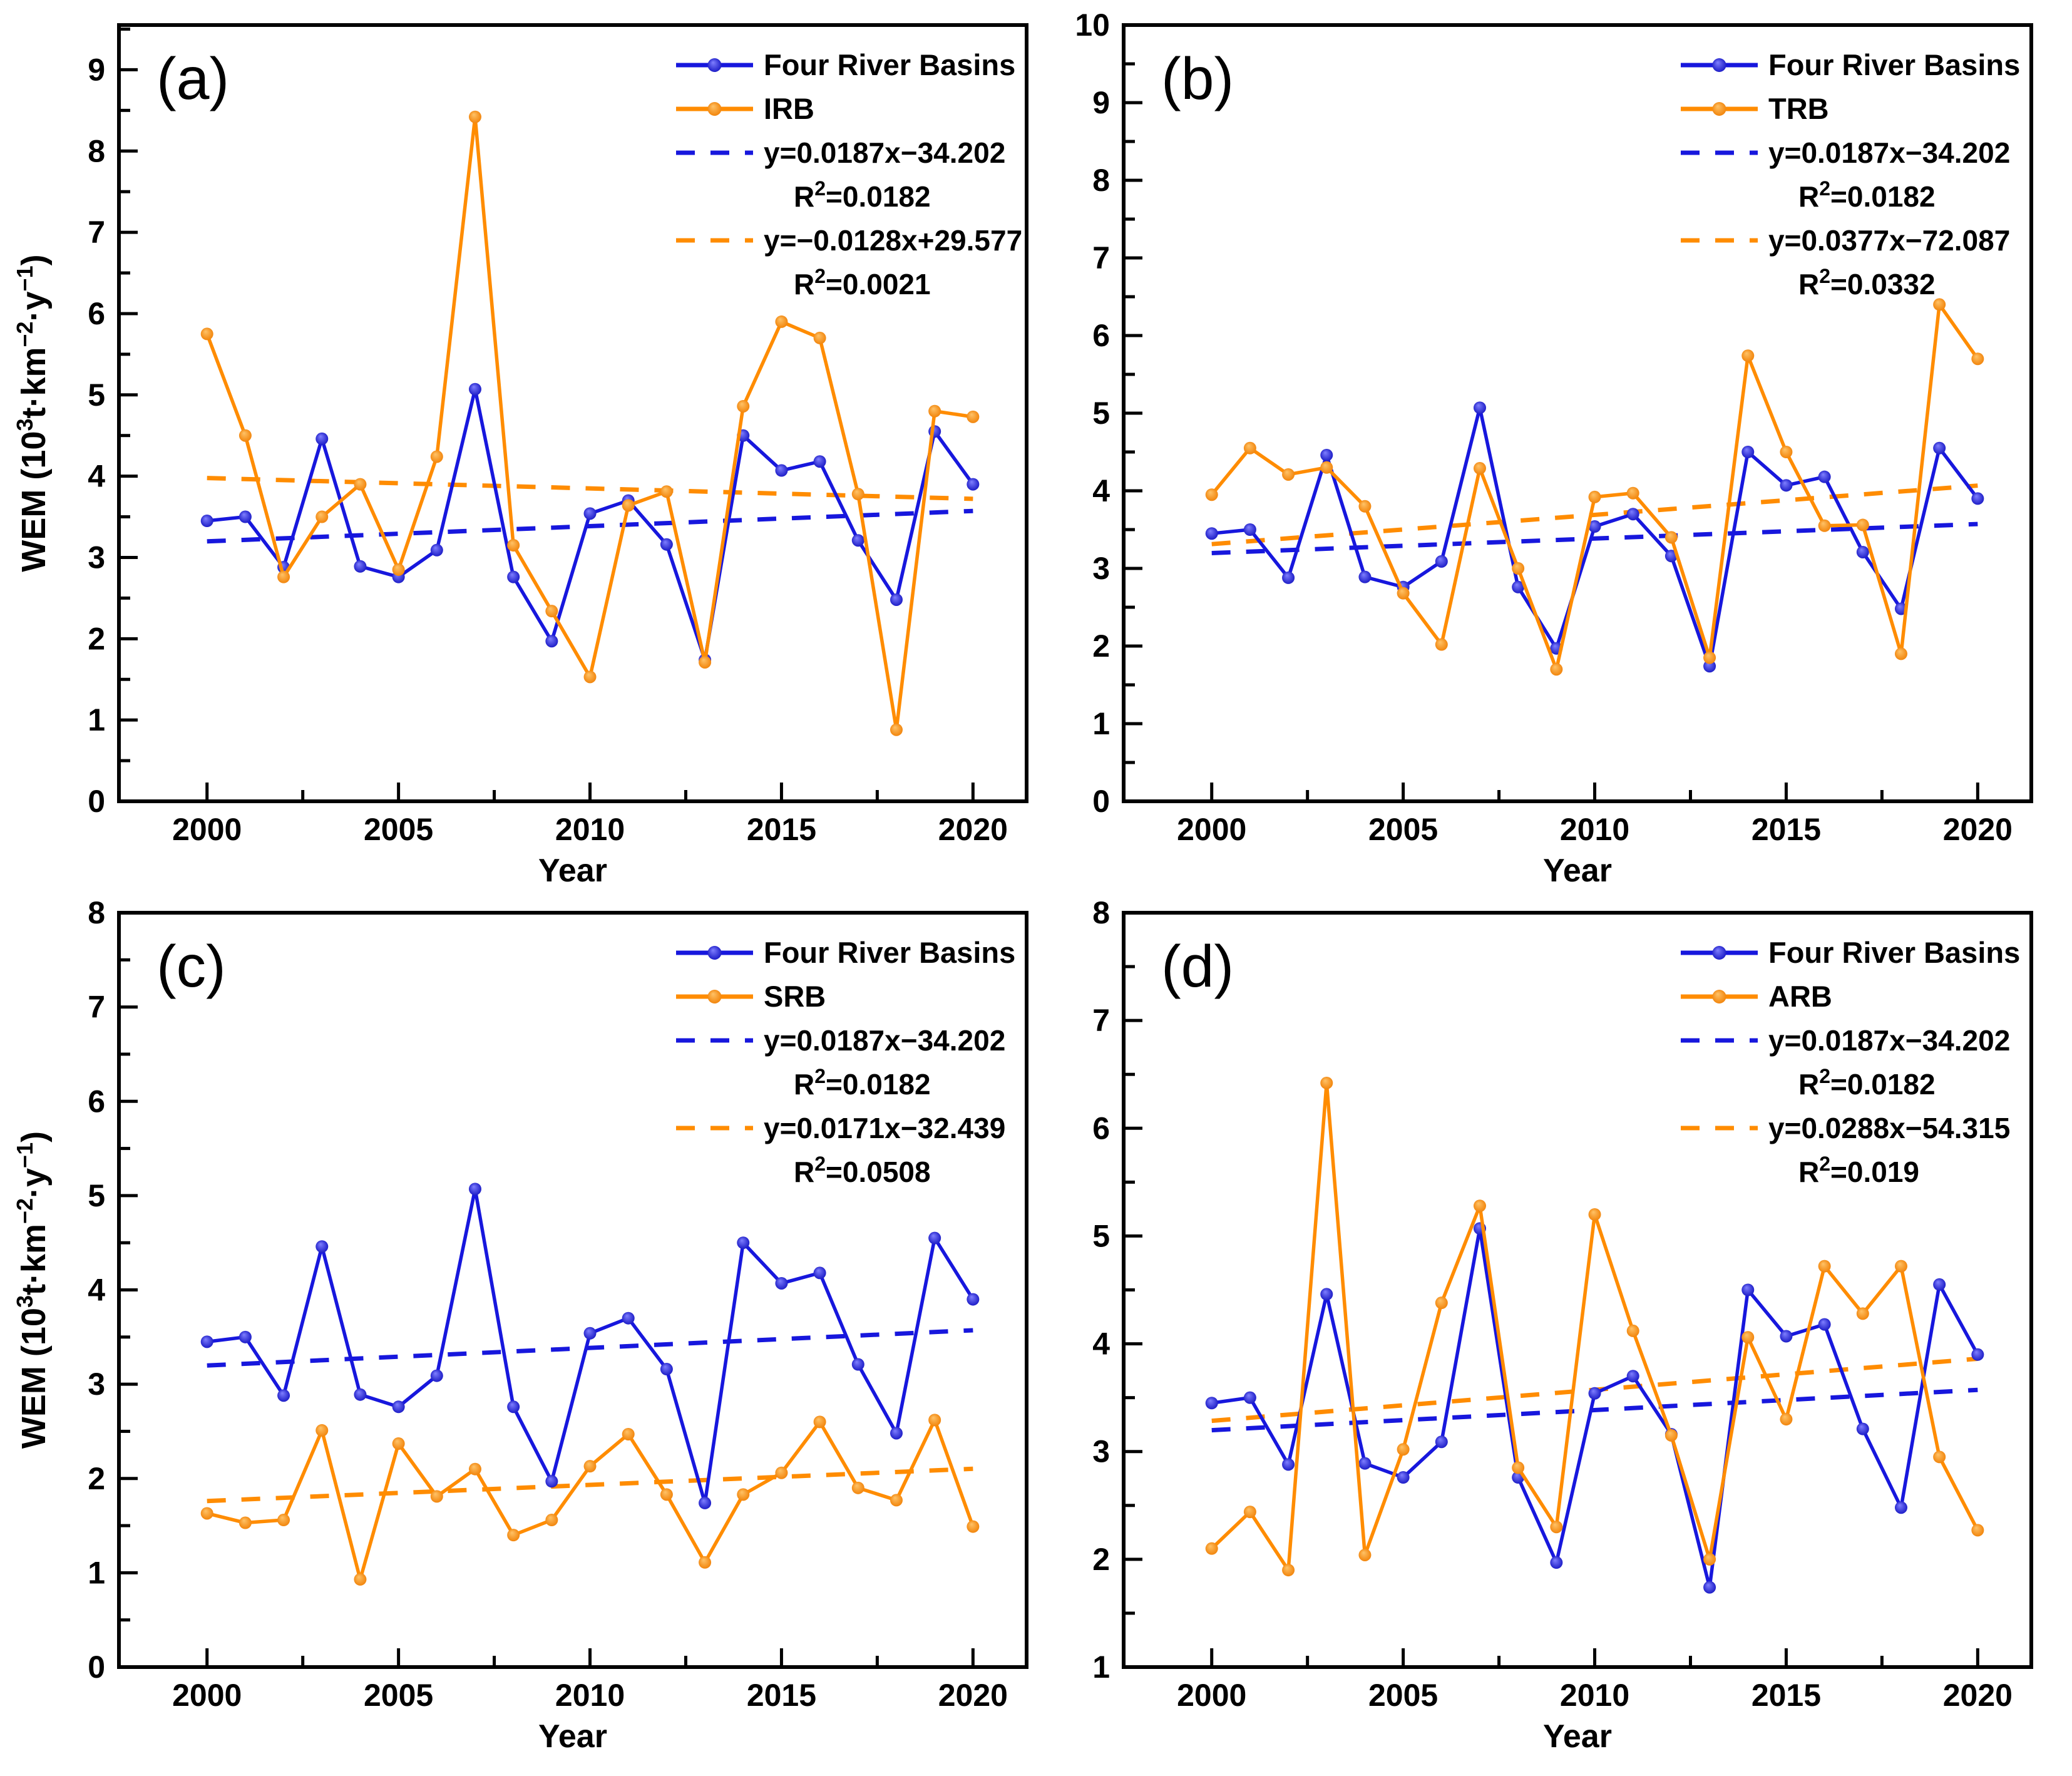  What do you see at coordinates (590, 1348) in the screenshot?
I see `trend-line-blue` at bounding box center [590, 1348].